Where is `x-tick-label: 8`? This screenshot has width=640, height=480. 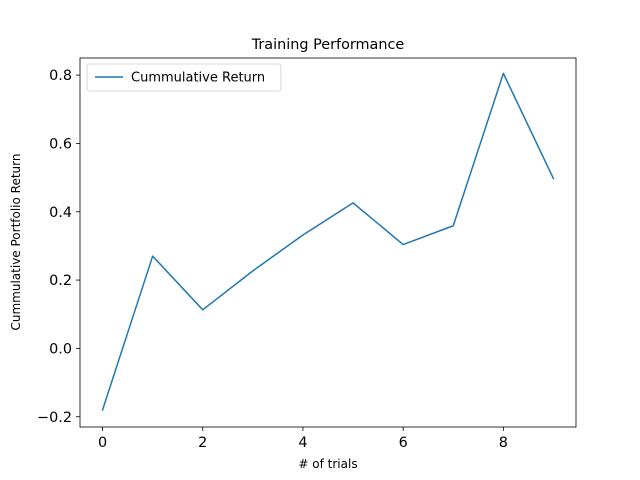
x-tick-label: 8 is located at coordinates (503, 443).